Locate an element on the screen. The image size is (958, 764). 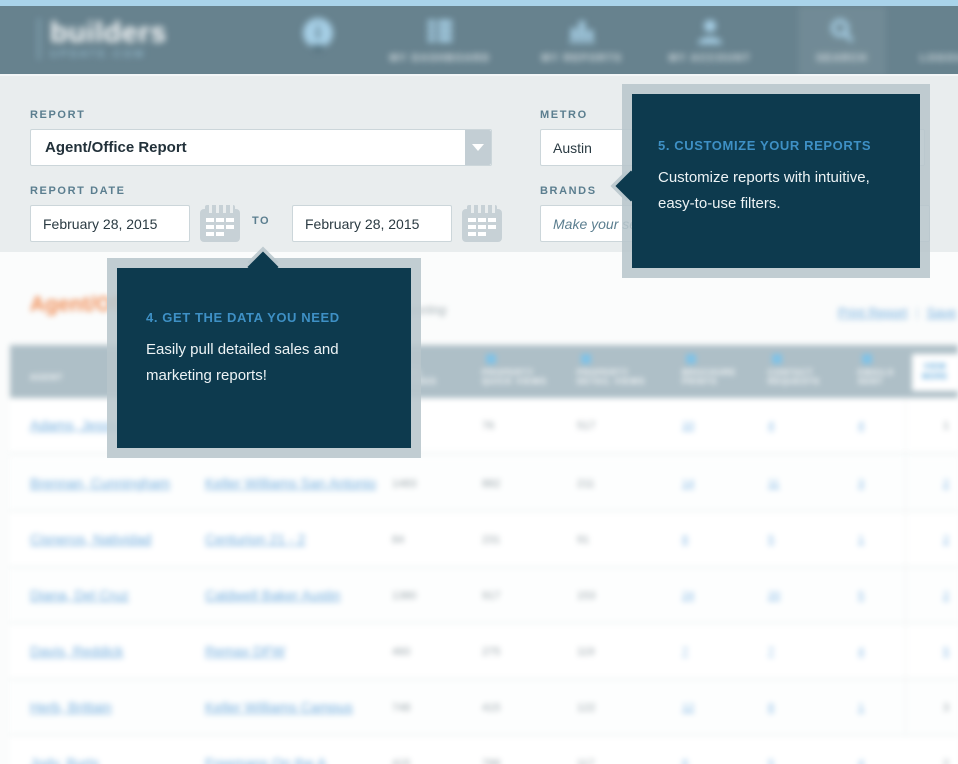
nav-item-help: i is located at coordinates (318, 41).